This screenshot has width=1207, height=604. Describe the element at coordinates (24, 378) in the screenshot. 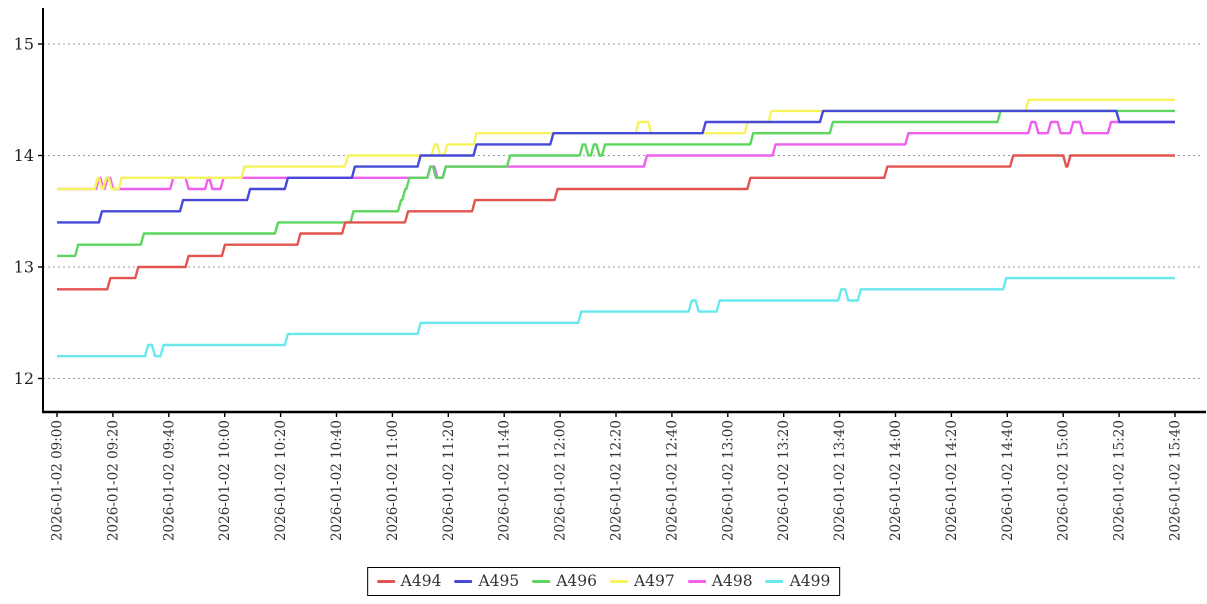

I see `y-tick-label-12: 12` at that location.